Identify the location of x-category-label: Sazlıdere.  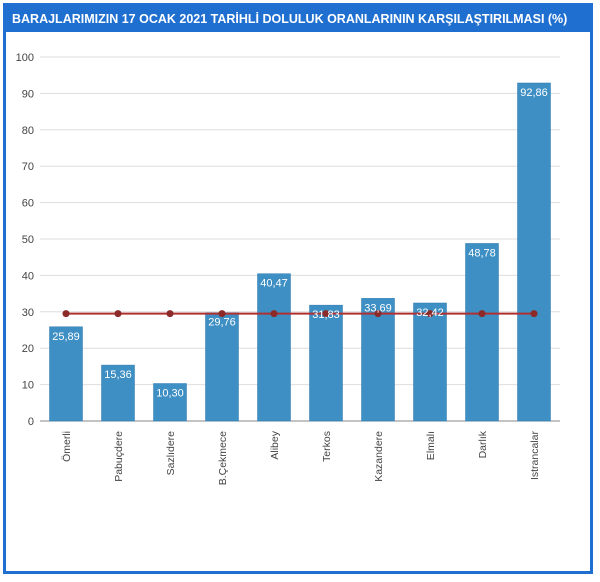
(171, 453).